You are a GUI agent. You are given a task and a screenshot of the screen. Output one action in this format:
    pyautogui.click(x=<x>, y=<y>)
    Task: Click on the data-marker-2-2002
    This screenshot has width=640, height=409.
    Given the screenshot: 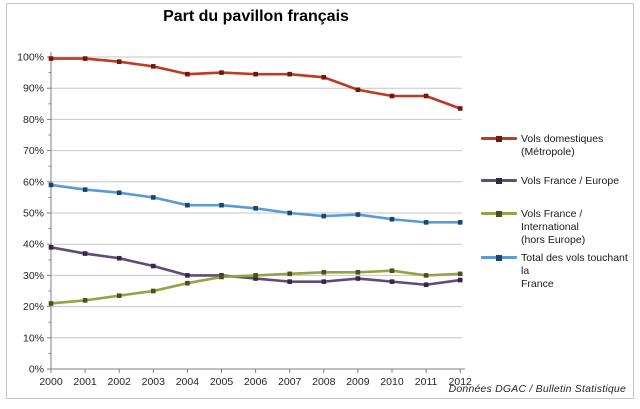 What is the action you would take?
    pyautogui.click(x=119, y=295)
    